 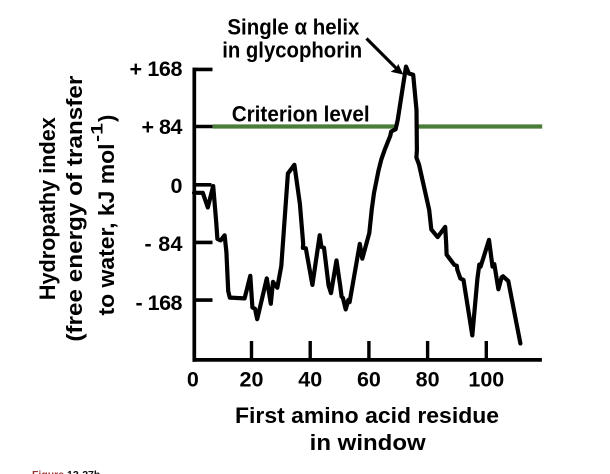 I want to click on svg-text: 80, so click(x=428, y=379).